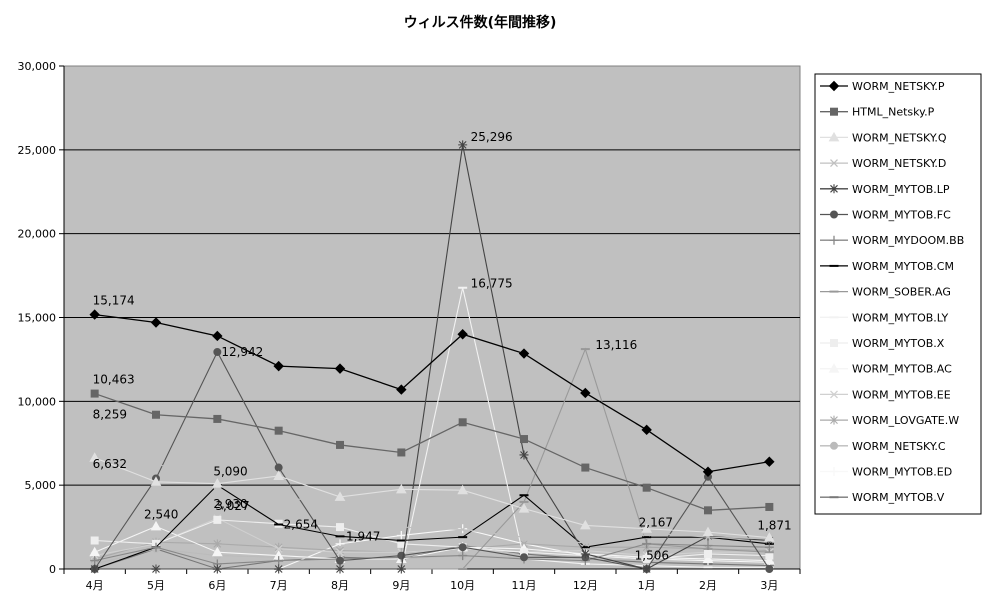  What do you see at coordinates (769, 585) in the screenshot?
I see `x-tick-label: 3月` at bounding box center [769, 585].